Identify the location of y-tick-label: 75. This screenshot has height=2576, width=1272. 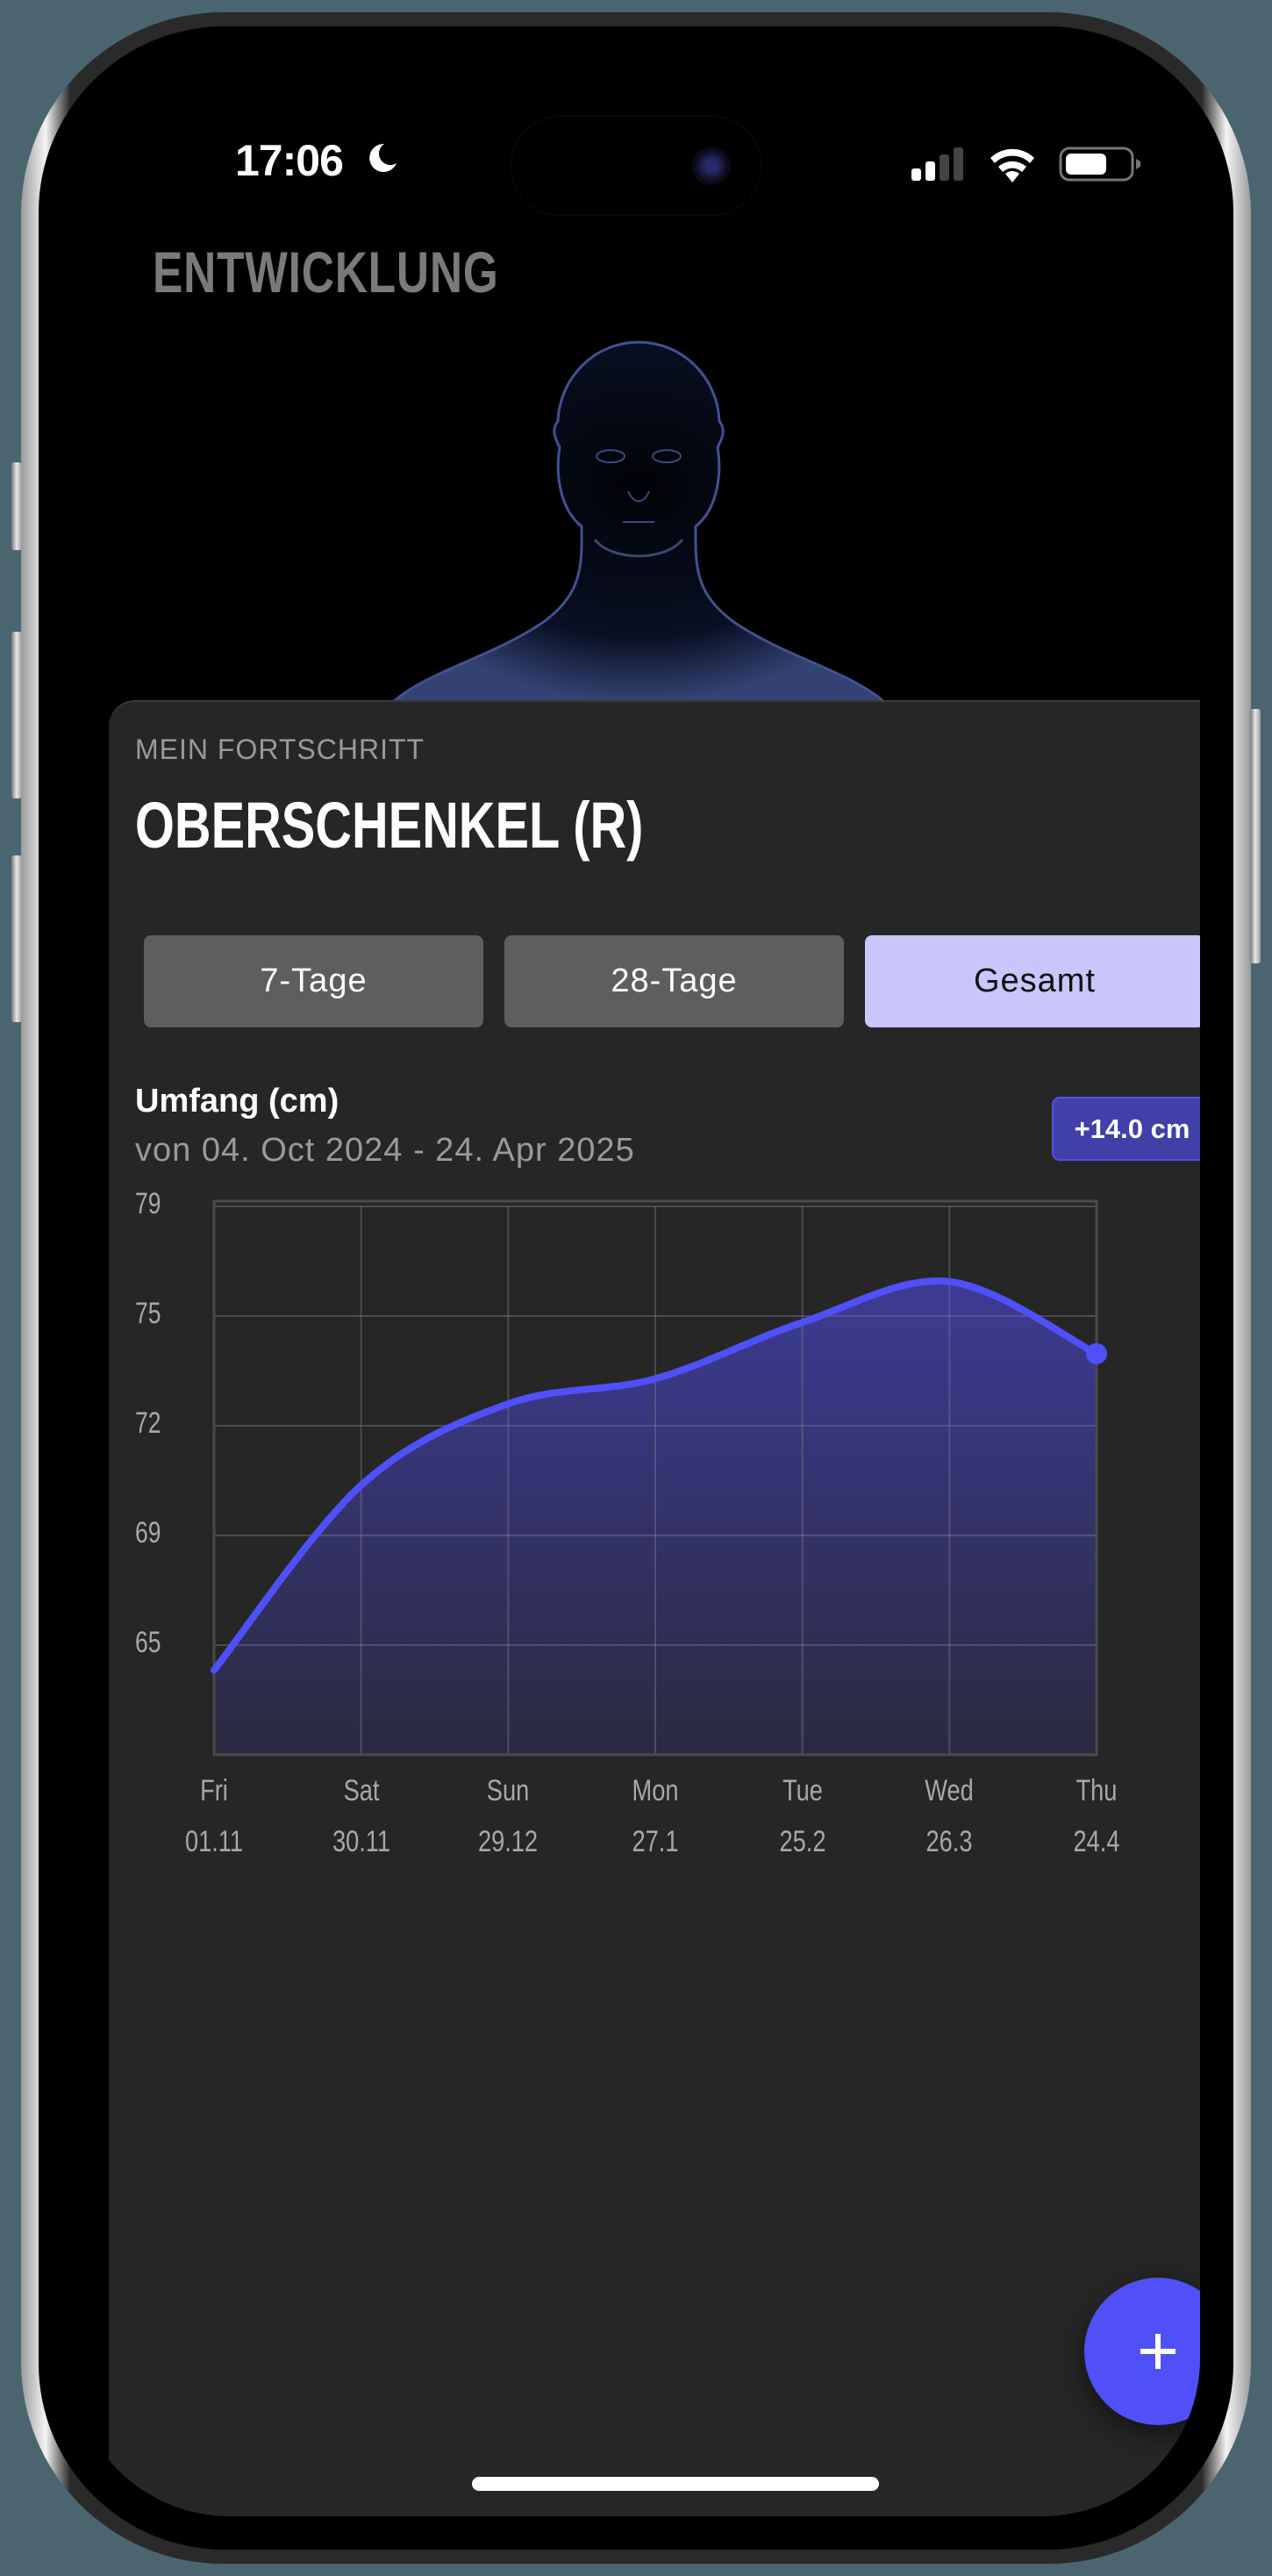
(148, 1313).